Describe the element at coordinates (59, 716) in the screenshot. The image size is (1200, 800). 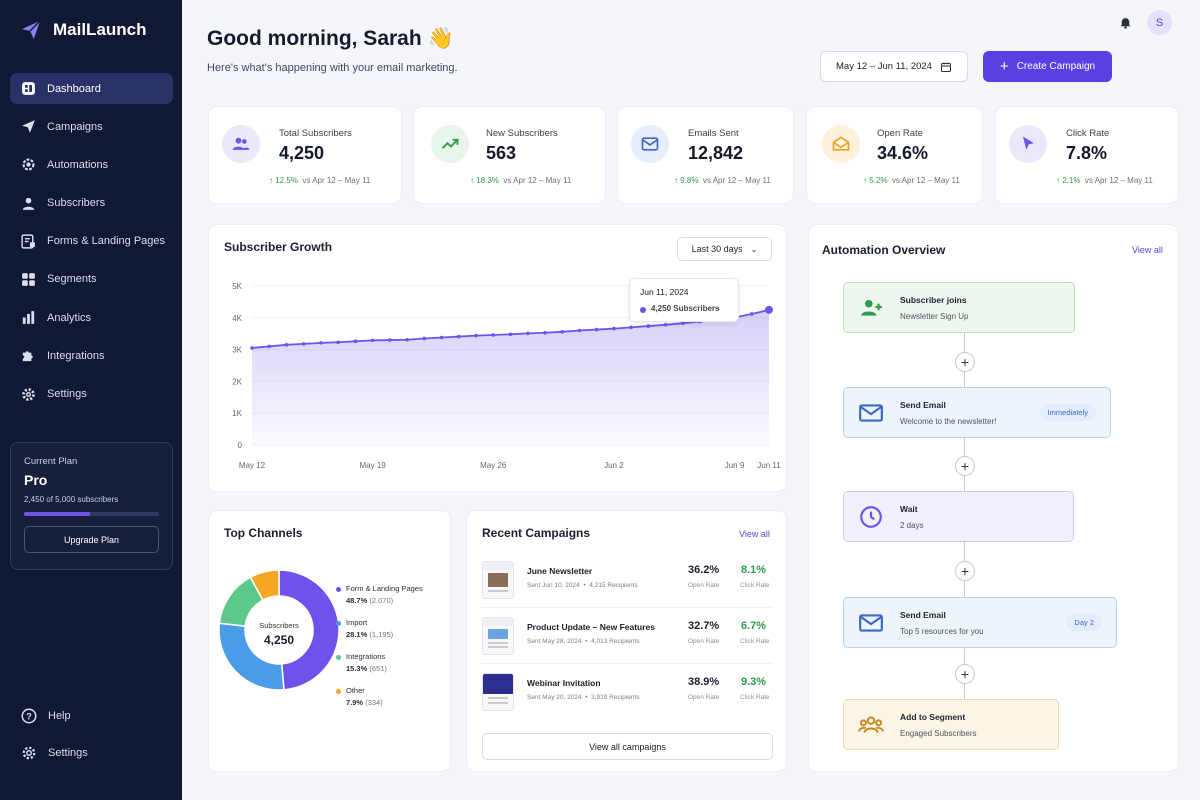
I see `help-label: Help` at that location.